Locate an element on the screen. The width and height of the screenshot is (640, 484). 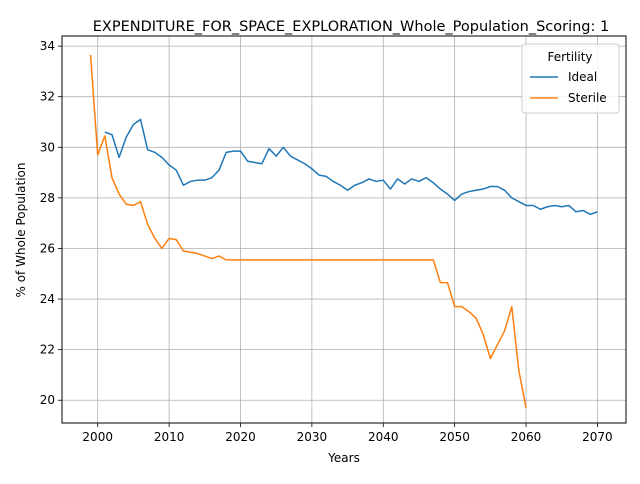
x-tick-label: 2020 is located at coordinates (240, 437).